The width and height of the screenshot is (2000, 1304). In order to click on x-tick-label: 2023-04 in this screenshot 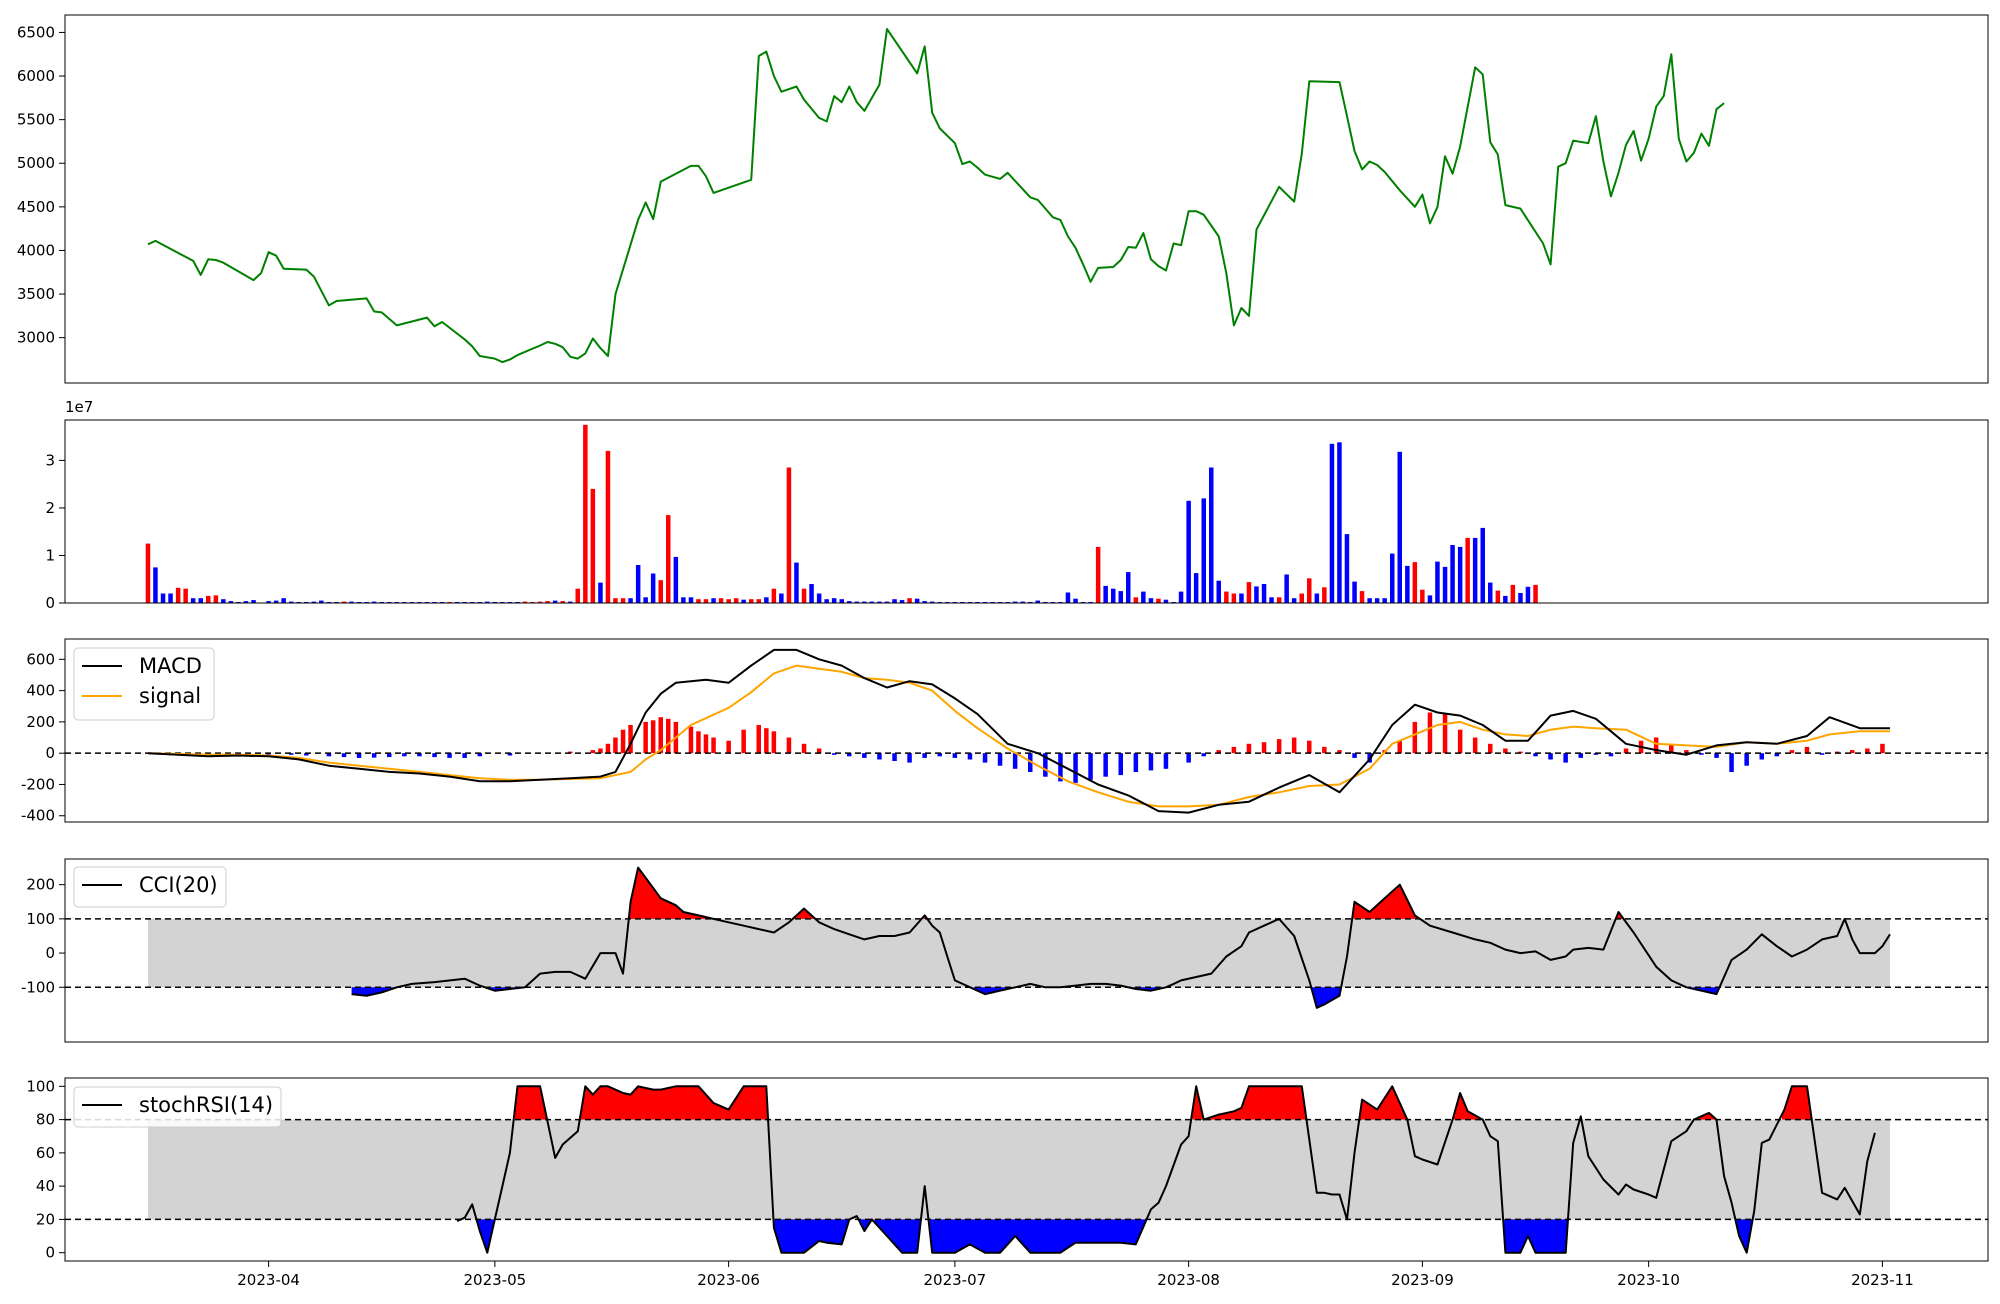, I will do `click(268, 1280)`.